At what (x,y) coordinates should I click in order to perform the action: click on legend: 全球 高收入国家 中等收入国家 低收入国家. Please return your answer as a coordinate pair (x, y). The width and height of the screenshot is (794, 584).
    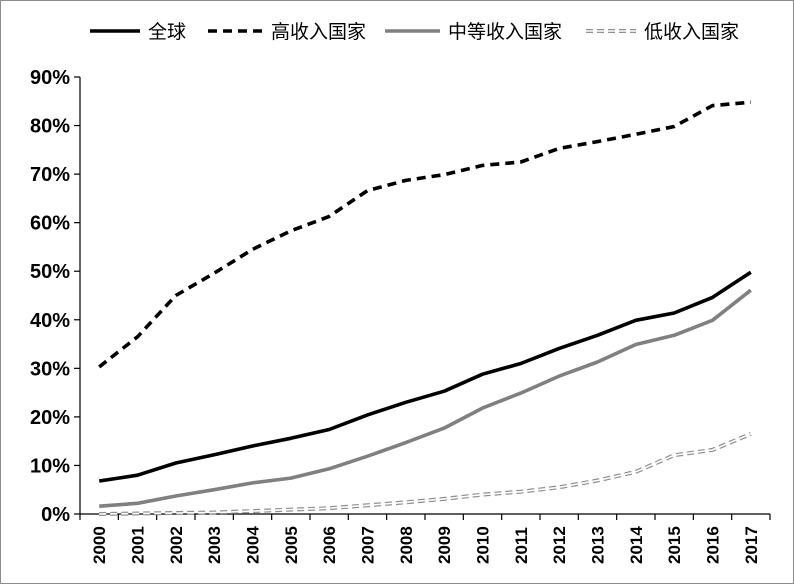
    Looking at the image, I should click on (414, 32).